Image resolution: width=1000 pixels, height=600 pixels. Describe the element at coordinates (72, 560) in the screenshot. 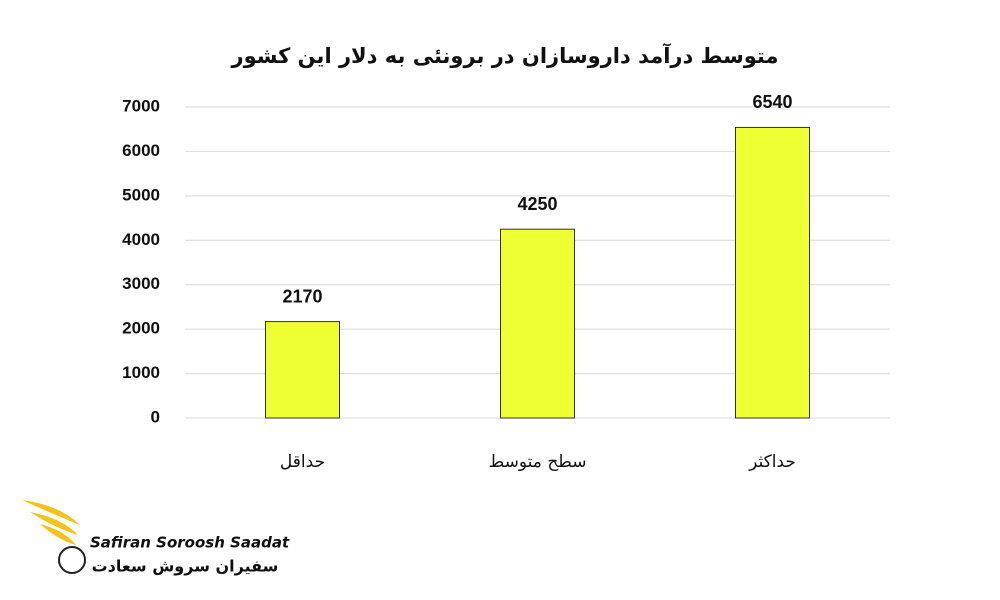

I see `logo-ring` at that location.